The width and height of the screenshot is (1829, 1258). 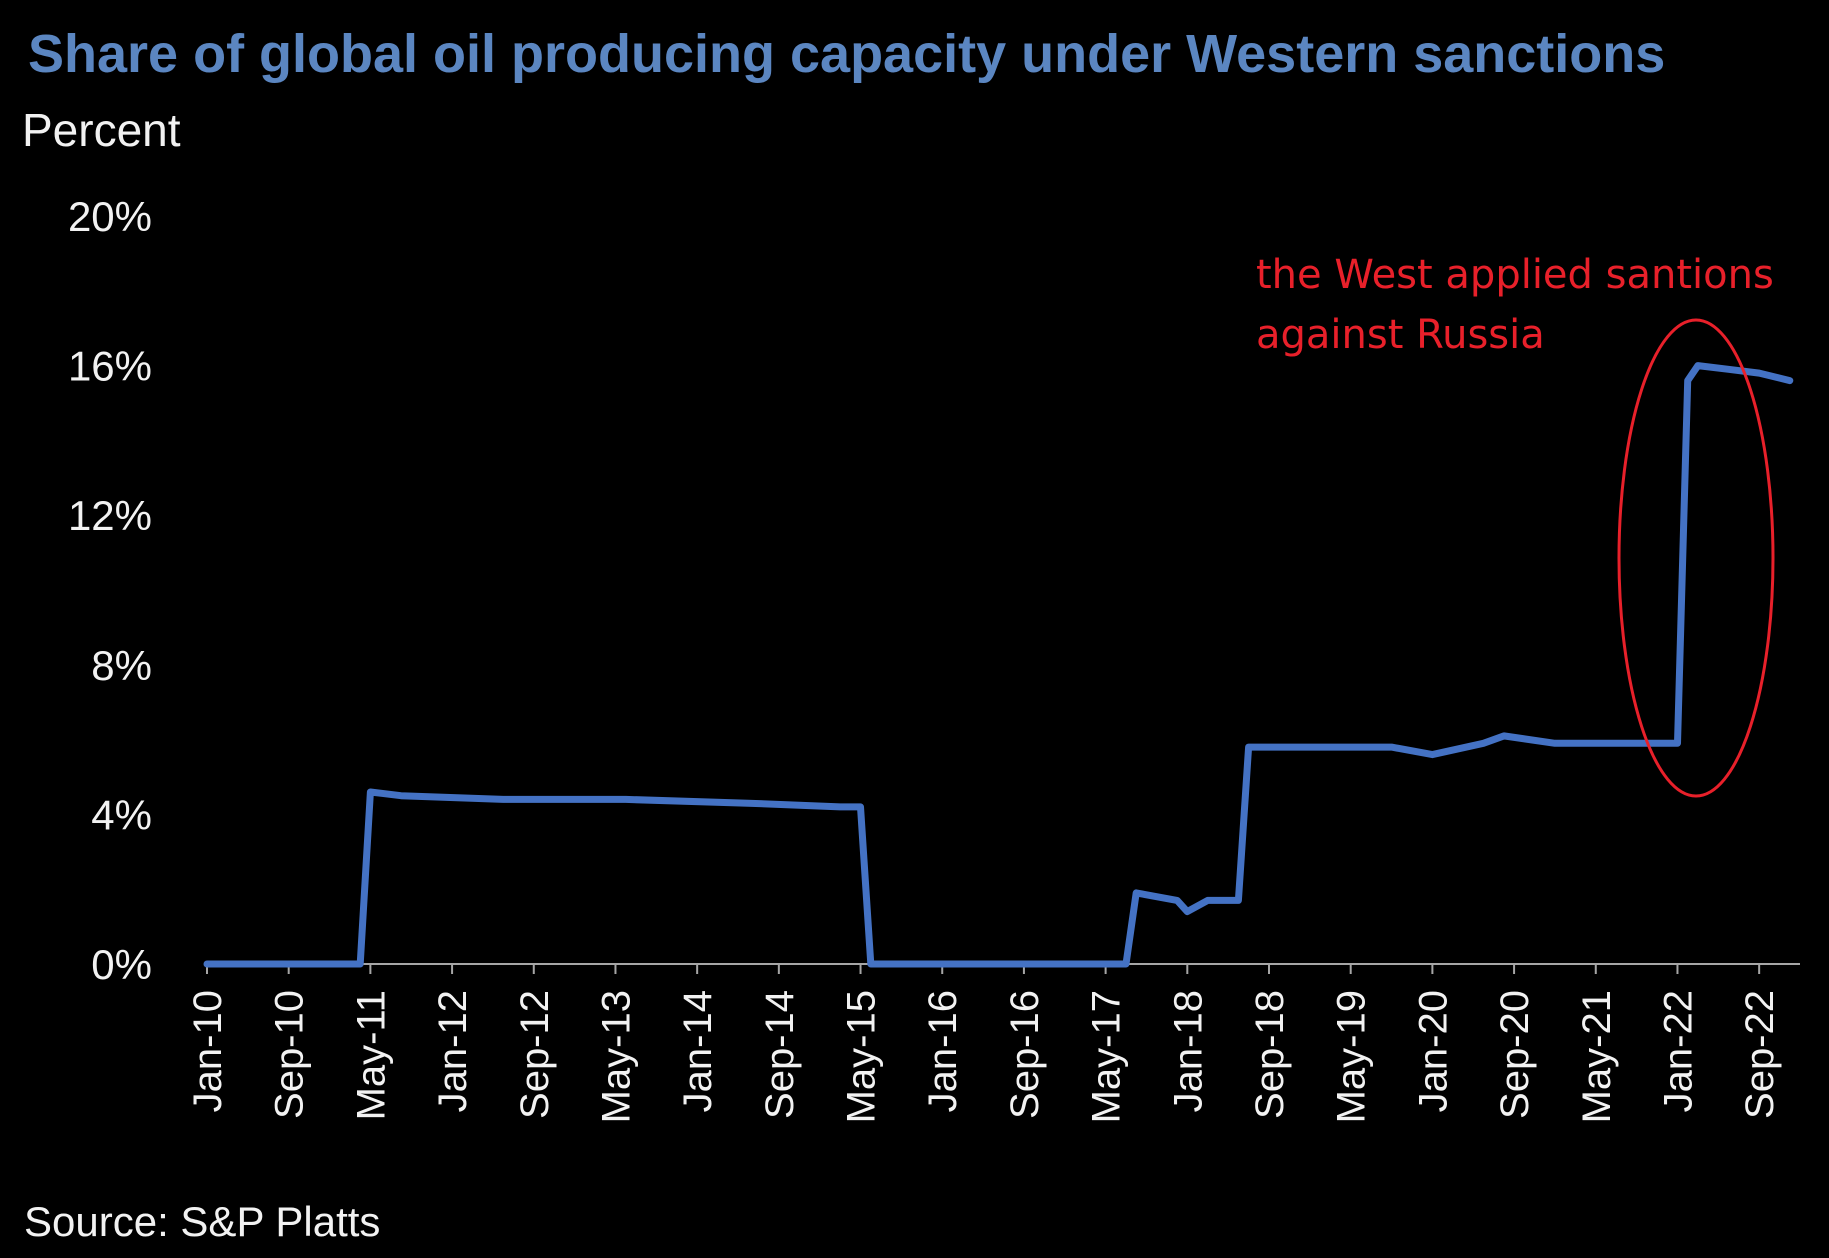 What do you see at coordinates (1696, 558) in the screenshot?
I see `highlight-ellipse` at bounding box center [1696, 558].